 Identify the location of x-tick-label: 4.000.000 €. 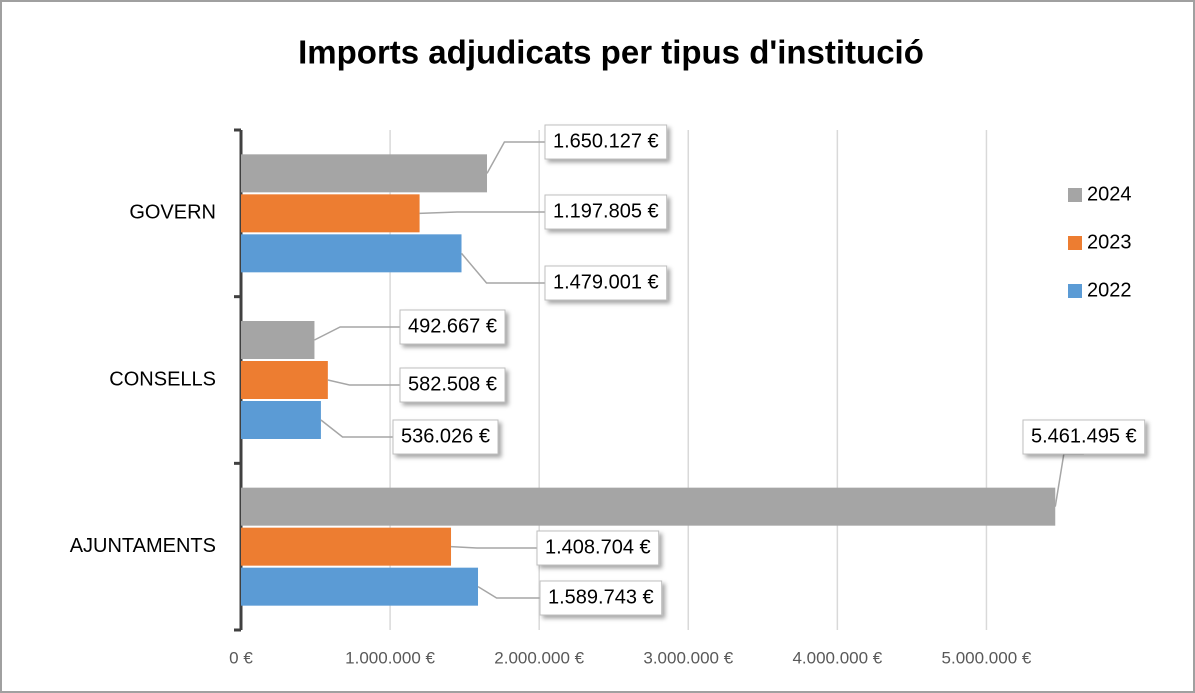
(837, 657).